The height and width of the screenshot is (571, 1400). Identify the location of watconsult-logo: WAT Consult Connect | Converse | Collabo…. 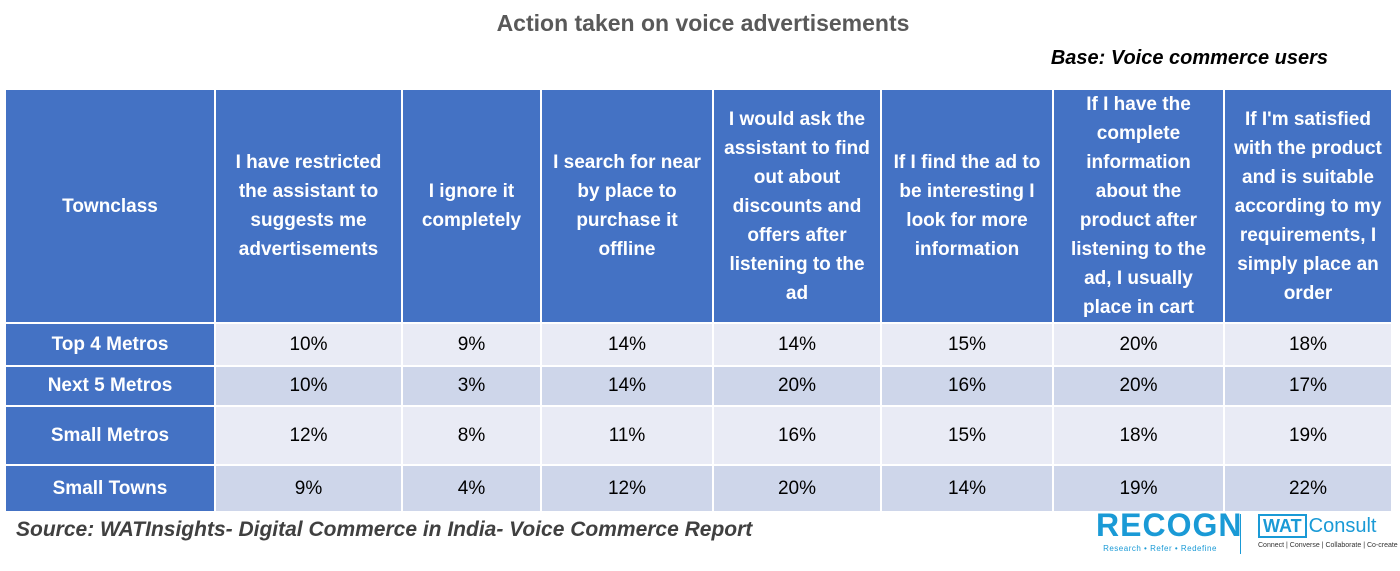
(1328, 531).